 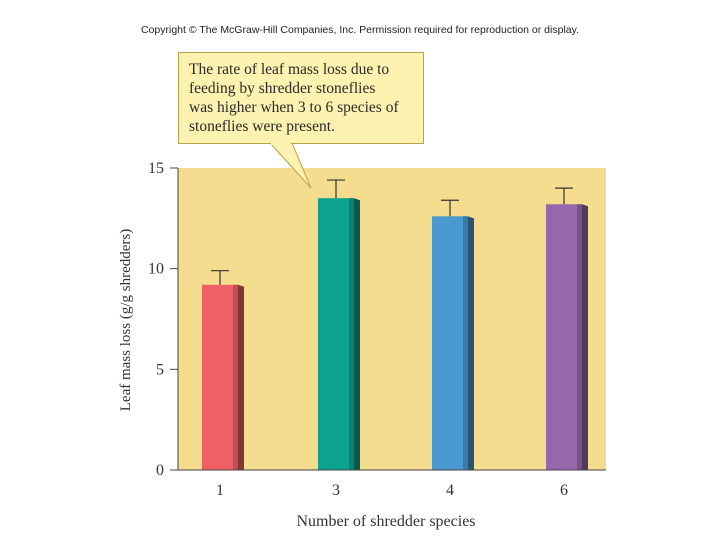 I want to click on x-tick-label-4: 4, so click(x=450, y=490).